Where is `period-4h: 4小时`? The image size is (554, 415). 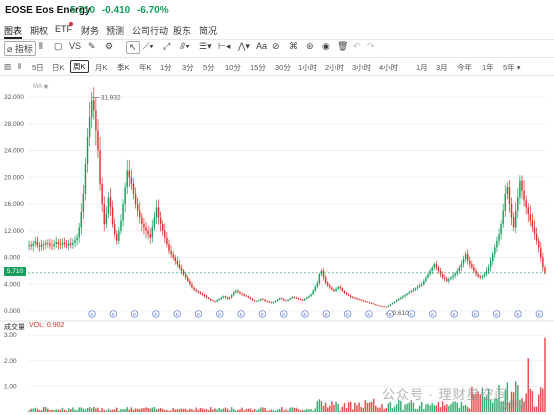 period-4h: 4小时 is located at coordinates (389, 67).